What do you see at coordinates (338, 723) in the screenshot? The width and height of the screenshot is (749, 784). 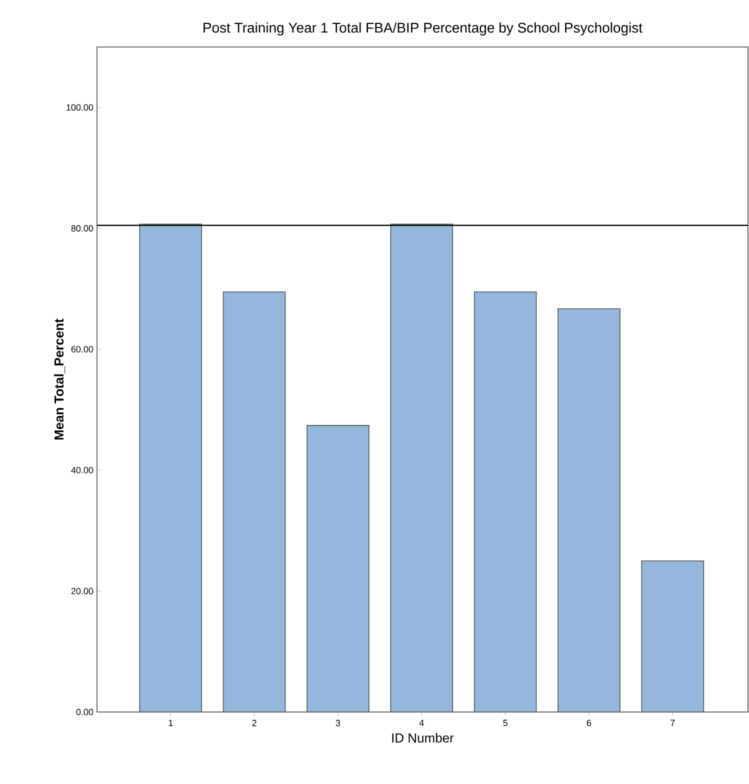 I see `x-tick-label: 3` at bounding box center [338, 723].